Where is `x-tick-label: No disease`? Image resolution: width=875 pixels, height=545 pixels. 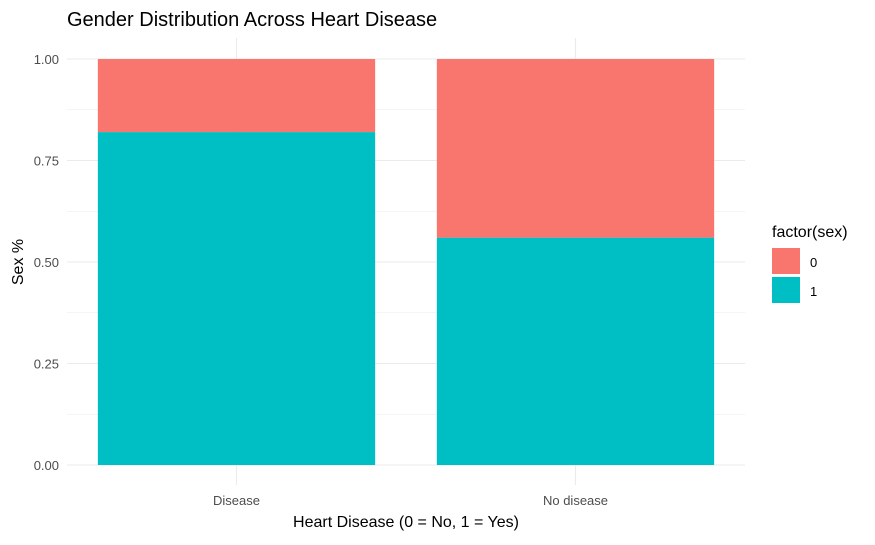 x-tick-label: No disease is located at coordinates (575, 500).